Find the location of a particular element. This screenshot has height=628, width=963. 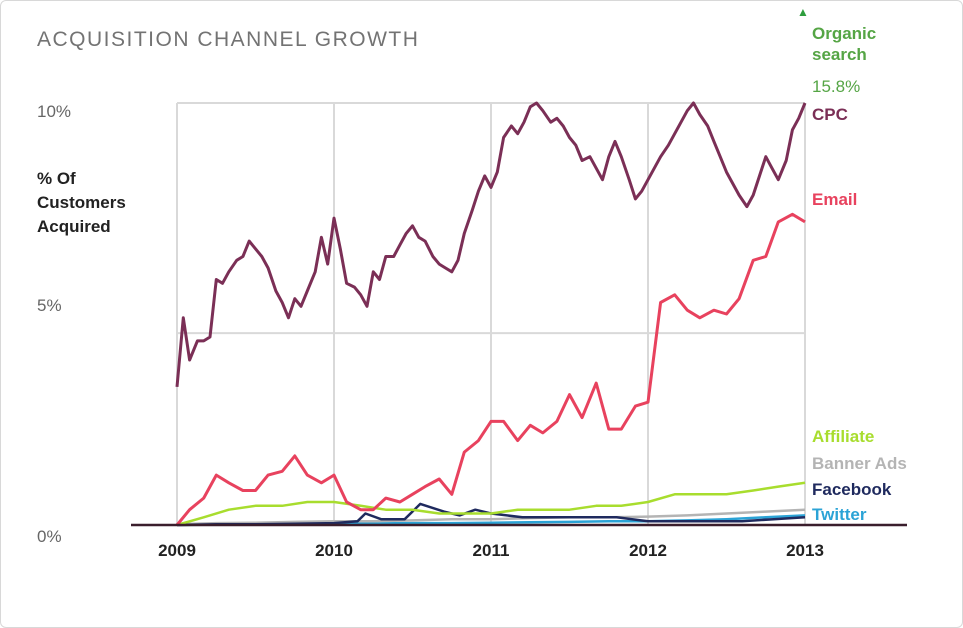

legend-label-cpc: CPC is located at coordinates (830, 114).